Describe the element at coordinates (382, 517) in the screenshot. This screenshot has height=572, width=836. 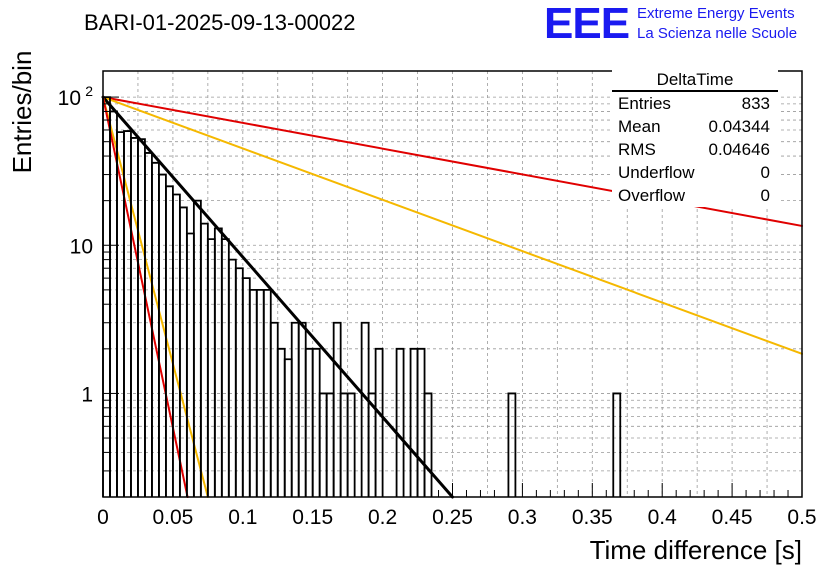
I see `x-tick-label: 0.2` at that location.